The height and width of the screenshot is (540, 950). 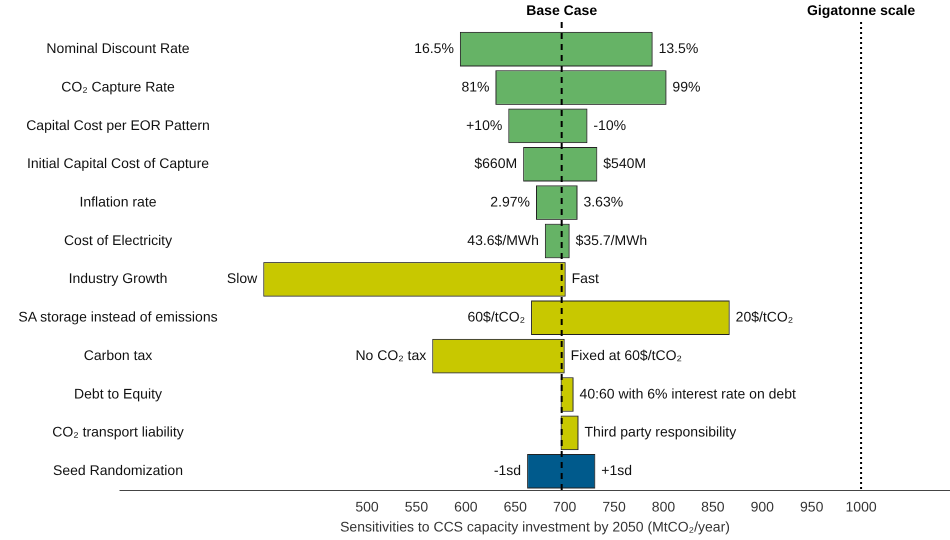 What do you see at coordinates (118, 354) in the screenshot?
I see `y-tick-label: Carbon tax` at bounding box center [118, 354].